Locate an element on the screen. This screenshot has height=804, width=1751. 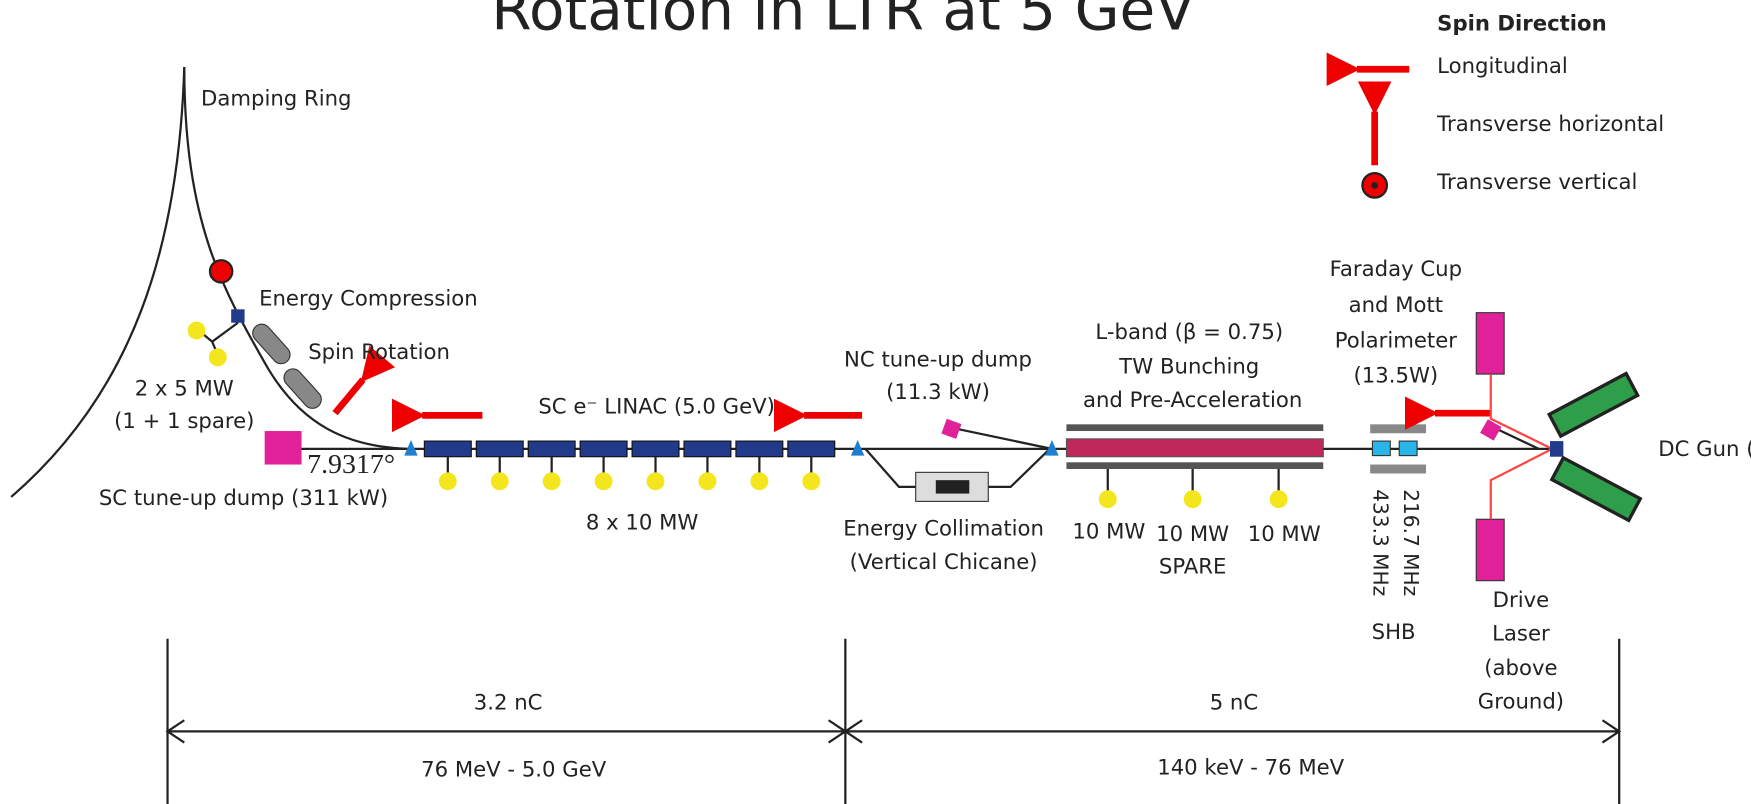
spin-arrow is located at coordinates (364, 380).